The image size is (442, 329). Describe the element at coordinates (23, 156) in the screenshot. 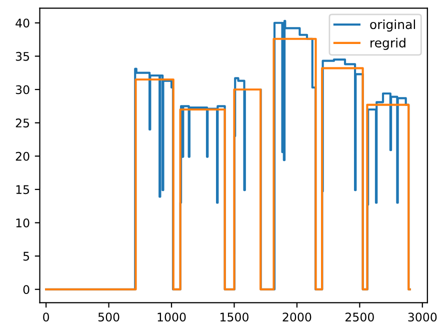

I see `y-tick-label: 20` at that location.